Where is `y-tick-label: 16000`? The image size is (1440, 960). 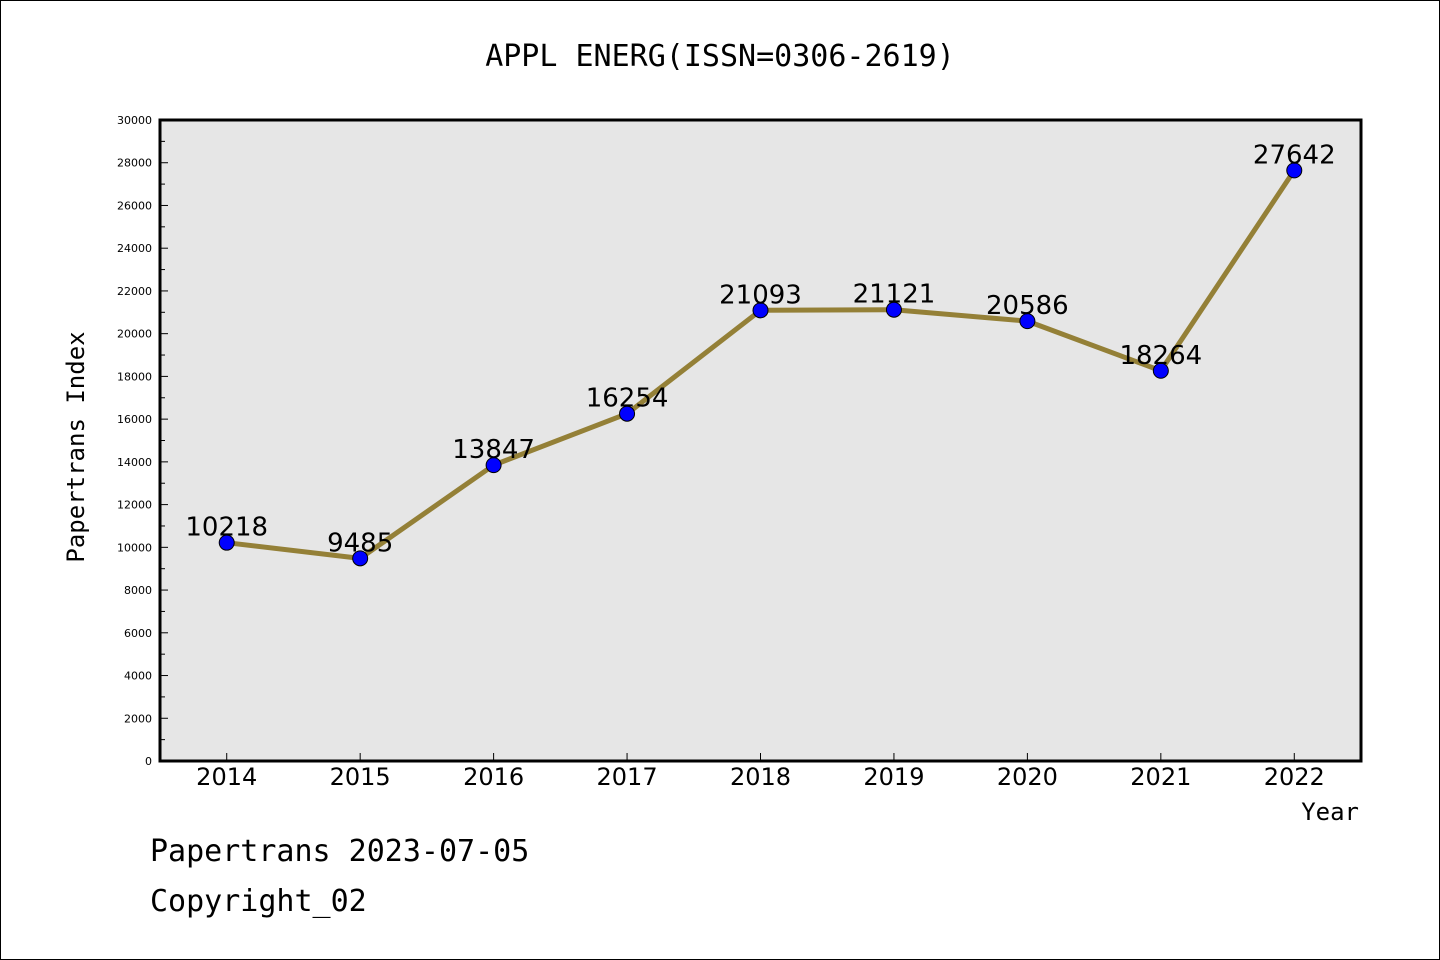
y-tick-label: 16000 is located at coordinates (134, 419).